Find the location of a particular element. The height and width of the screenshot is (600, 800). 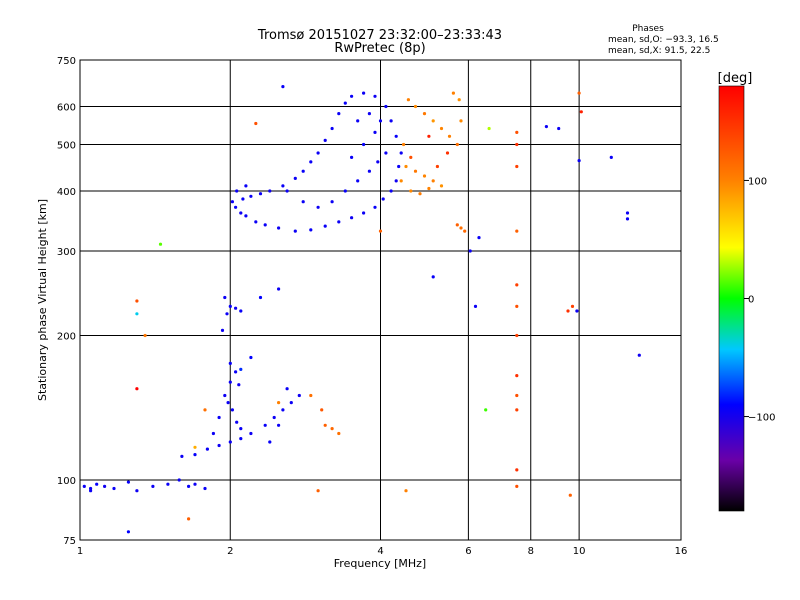

x-axis-ticks: 1 2 4 6 8 10 16 is located at coordinates (382, 551).